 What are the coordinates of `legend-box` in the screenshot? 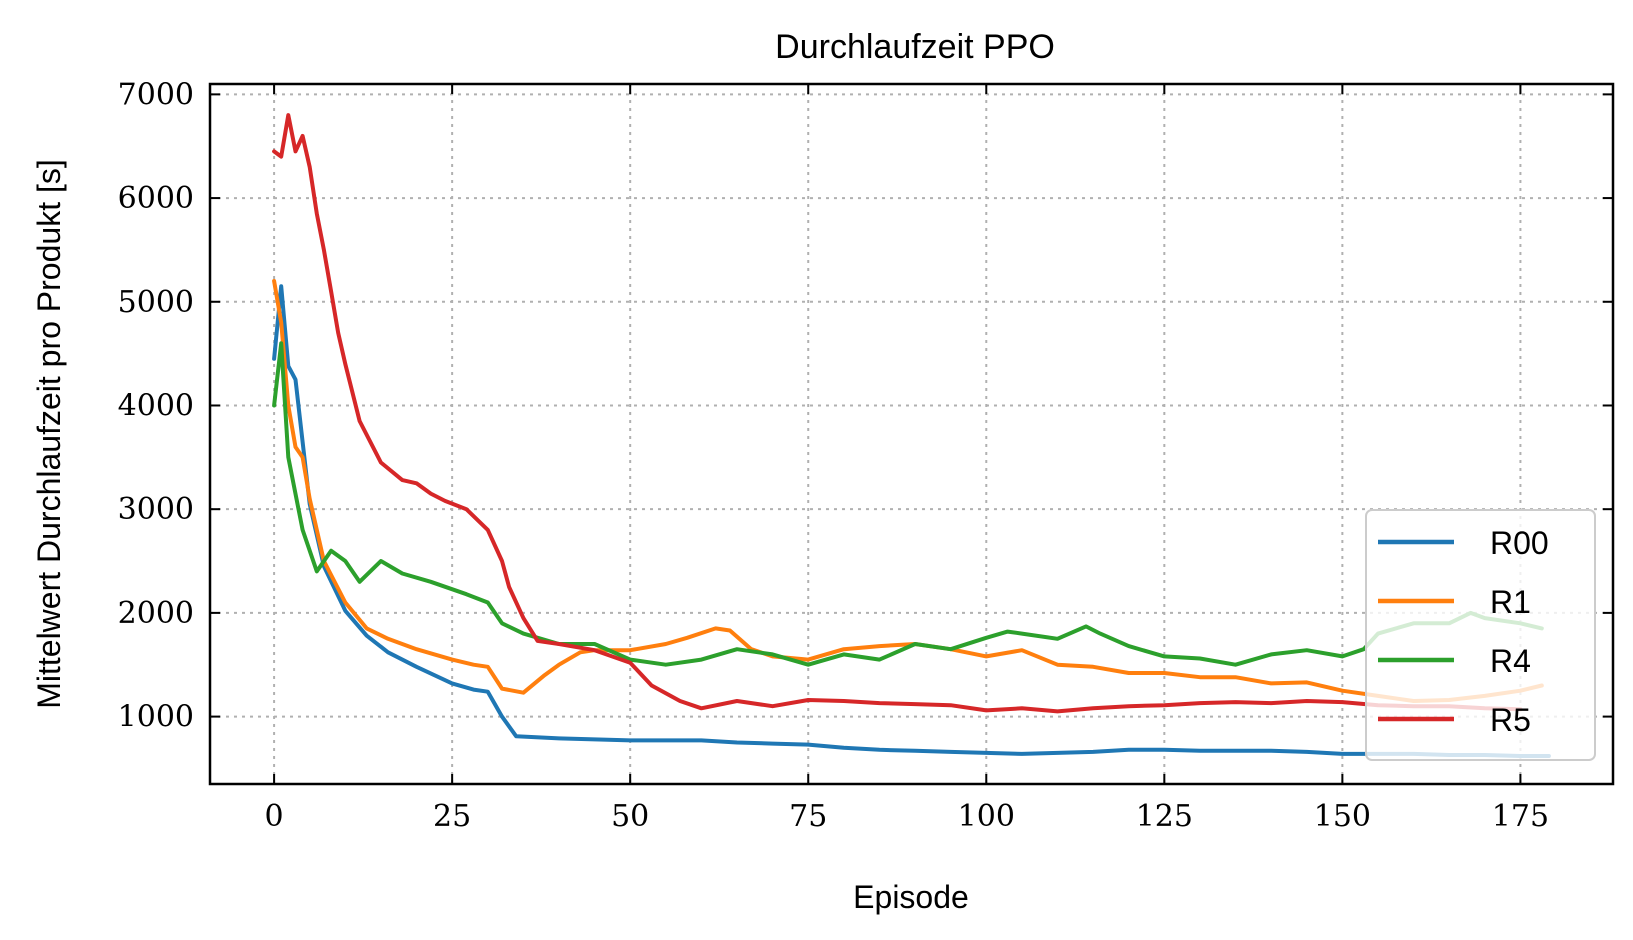 It's located at (1480, 635).